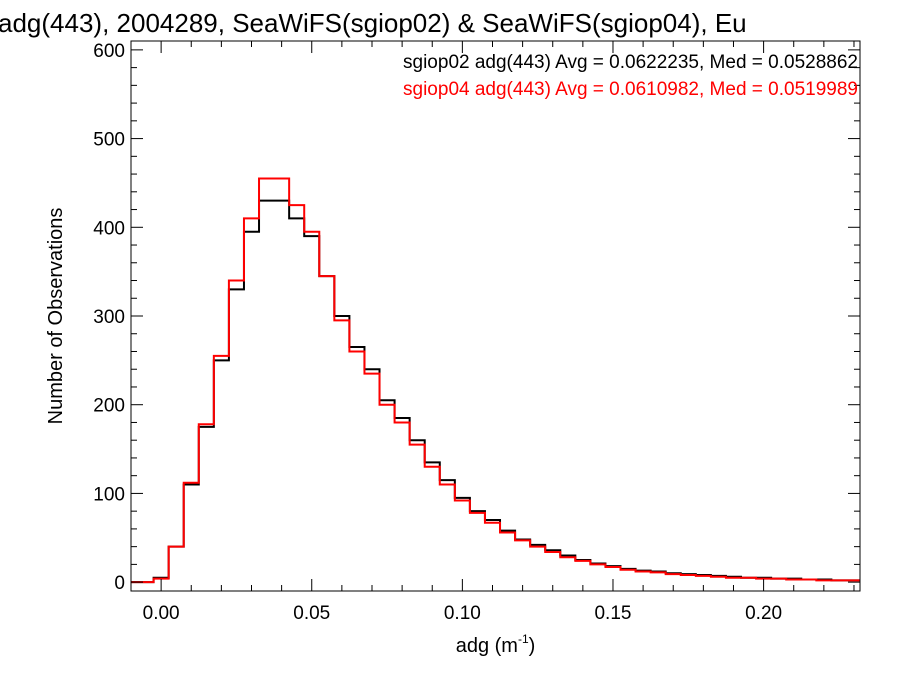 The height and width of the screenshot is (675, 900). Describe the element at coordinates (109, 494) in the screenshot. I see `y-tick-label: 100` at that location.